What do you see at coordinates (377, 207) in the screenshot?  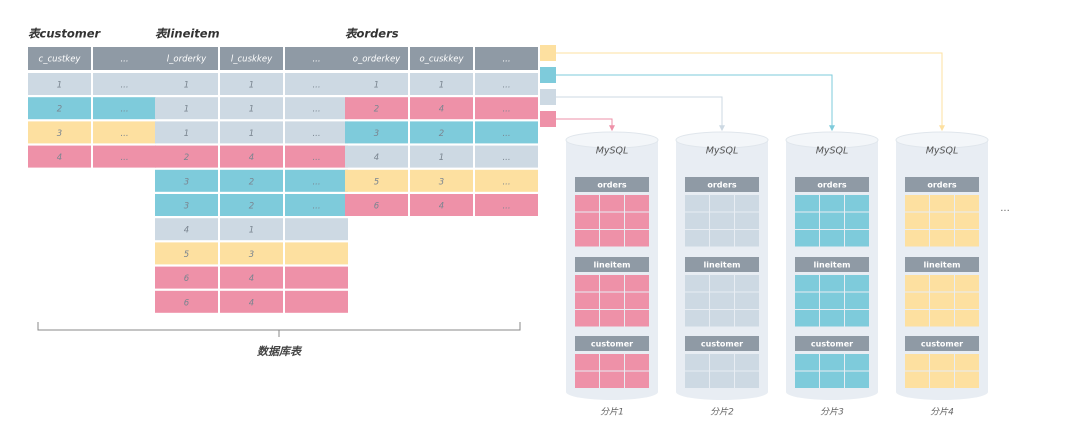 I see `cell-text: 6` at bounding box center [377, 207].